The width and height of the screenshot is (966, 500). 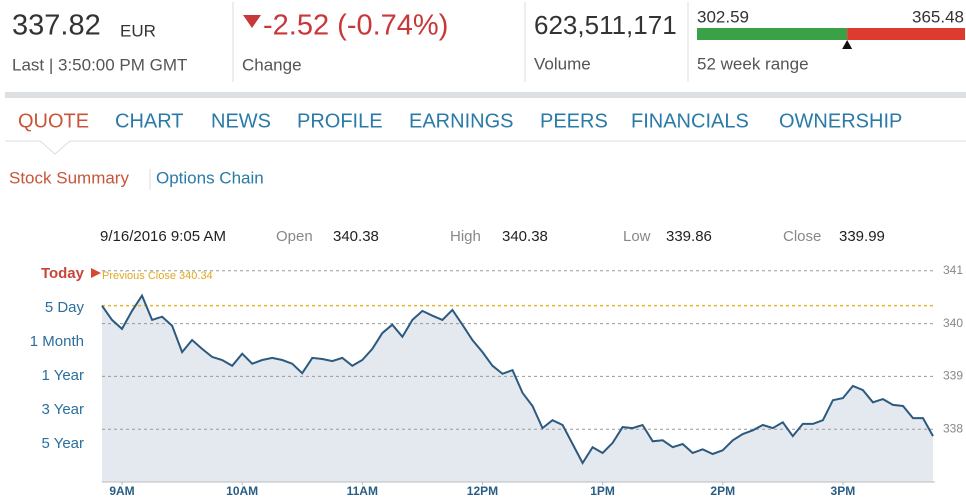 What do you see at coordinates (723, 16) in the screenshot?
I see `range-low: 302.59` at bounding box center [723, 16].